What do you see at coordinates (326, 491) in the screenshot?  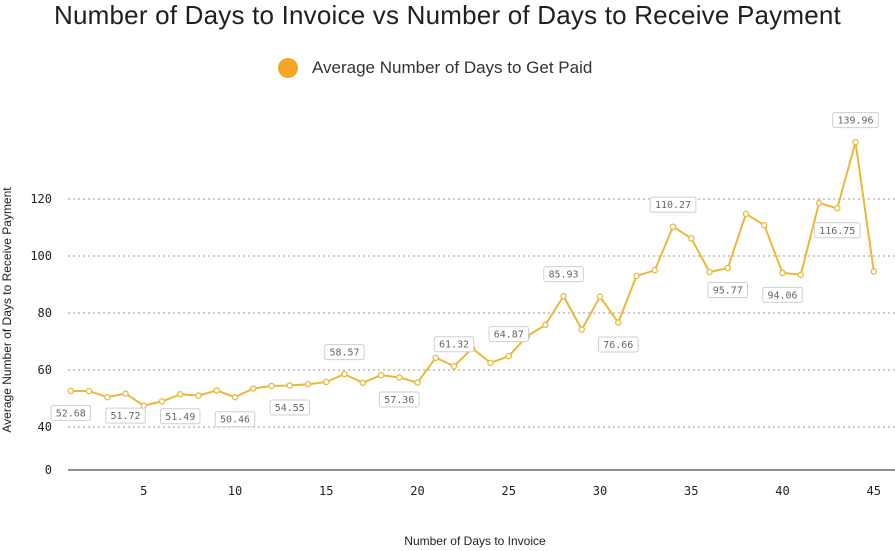 I see `x-tick-label: 15` at bounding box center [326, 491].